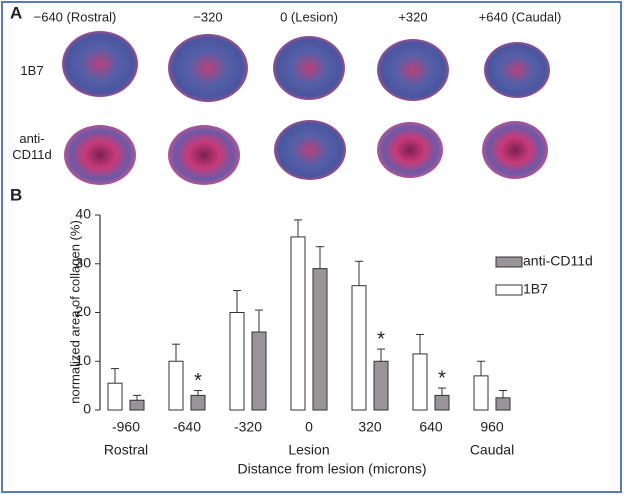 The height and width of the screenshot is (495, 624). What do you see at coordinates (83, 360) in the screenshot?
I see `y-tick-label: 10` at bounding box center [83, 360].